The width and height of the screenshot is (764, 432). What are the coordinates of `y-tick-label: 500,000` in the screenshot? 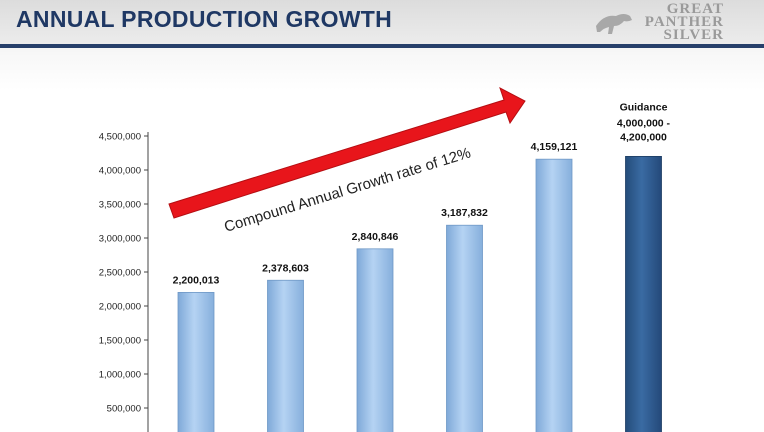 It's located at (124, 409).